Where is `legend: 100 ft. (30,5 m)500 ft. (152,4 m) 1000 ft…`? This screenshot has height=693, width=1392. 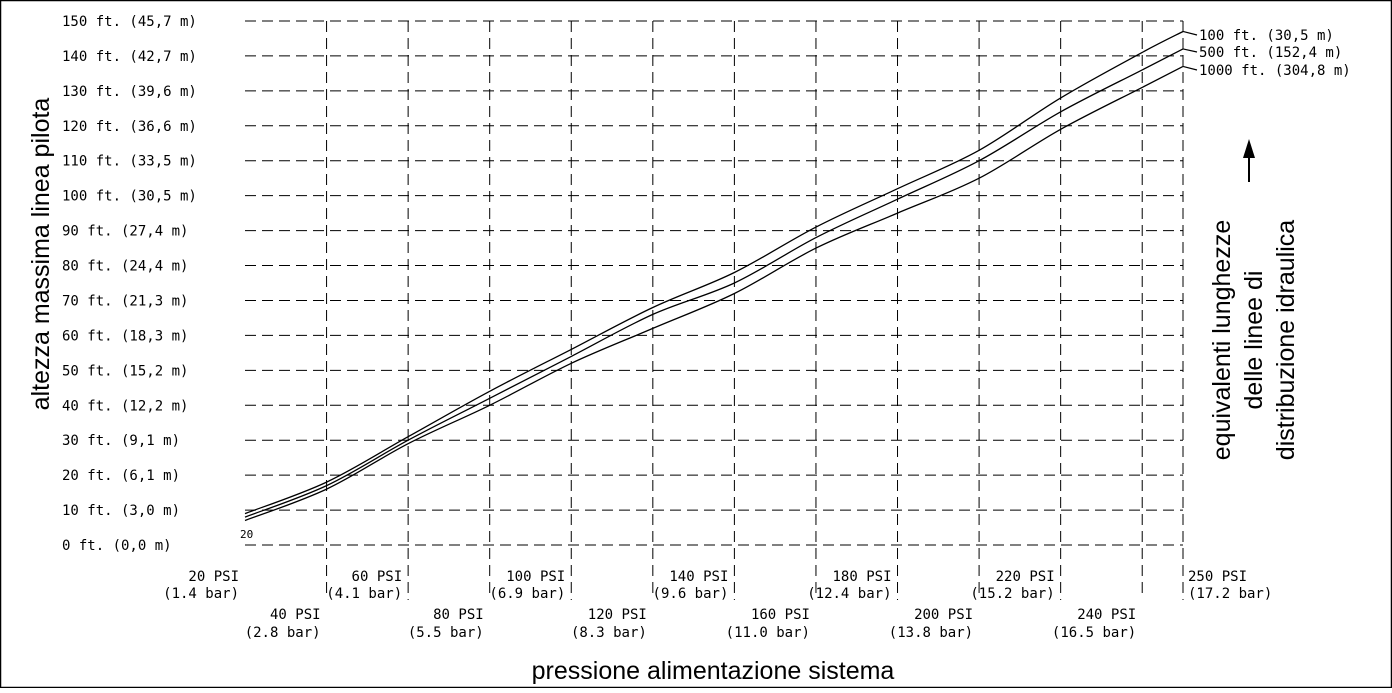
legend: 100 ft. (30,5 m)500 ft. (152,4 m) 1000 ft… is located at coordinates (1266, 53).